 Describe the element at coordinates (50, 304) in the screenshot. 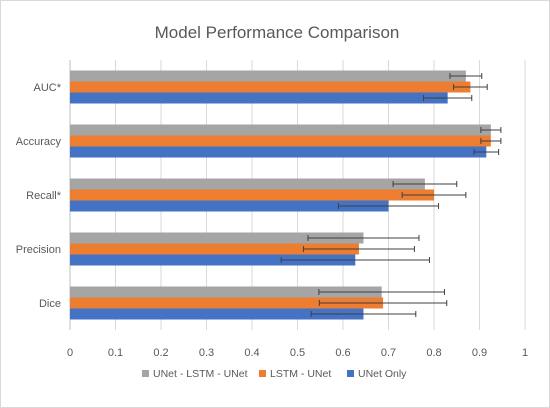

I see `category-label: Dice` at that location.